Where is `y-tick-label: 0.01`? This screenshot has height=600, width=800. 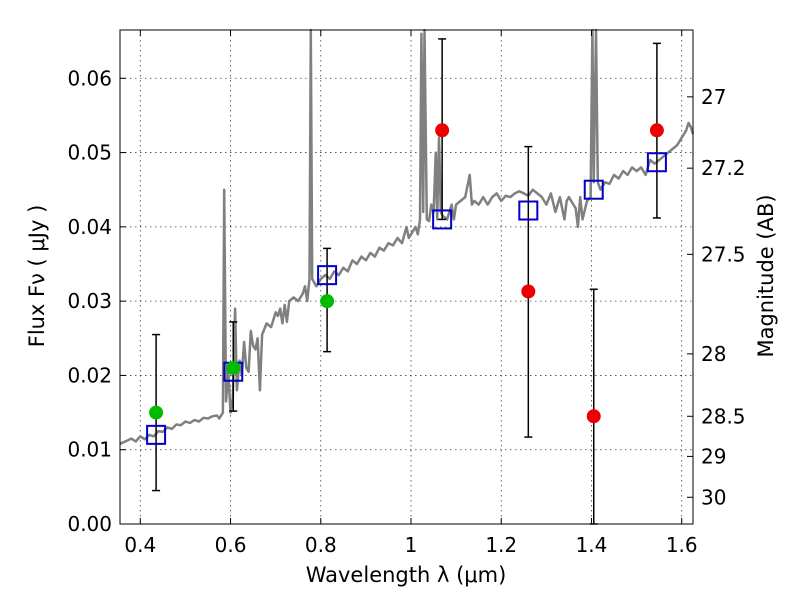 y-tick-label: 0.01 is located at coordinates (89, 450).